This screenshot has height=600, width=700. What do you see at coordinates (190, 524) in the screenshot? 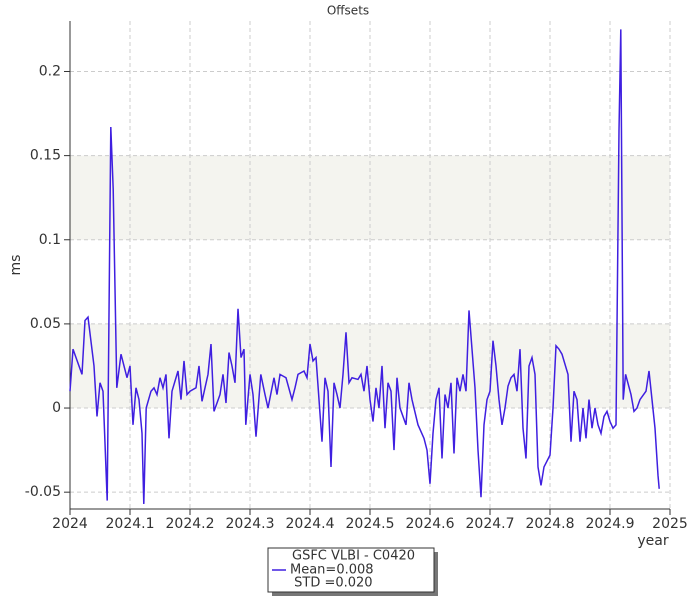
I see `x-tick-label: 2024.2` at bounding box center [190, 524].